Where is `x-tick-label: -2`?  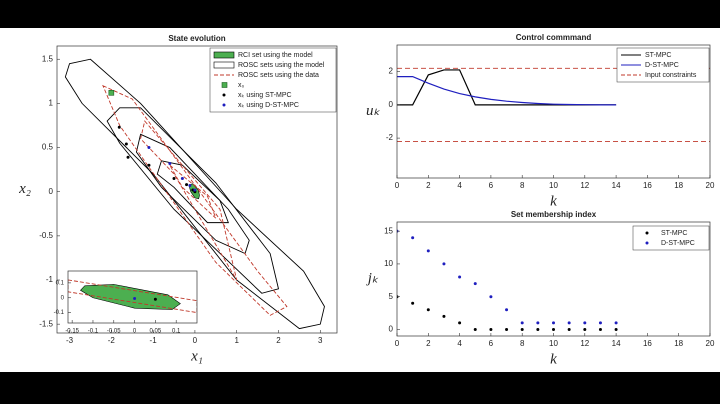
x-tick-label: -2 is located at coordinates (112, 340).